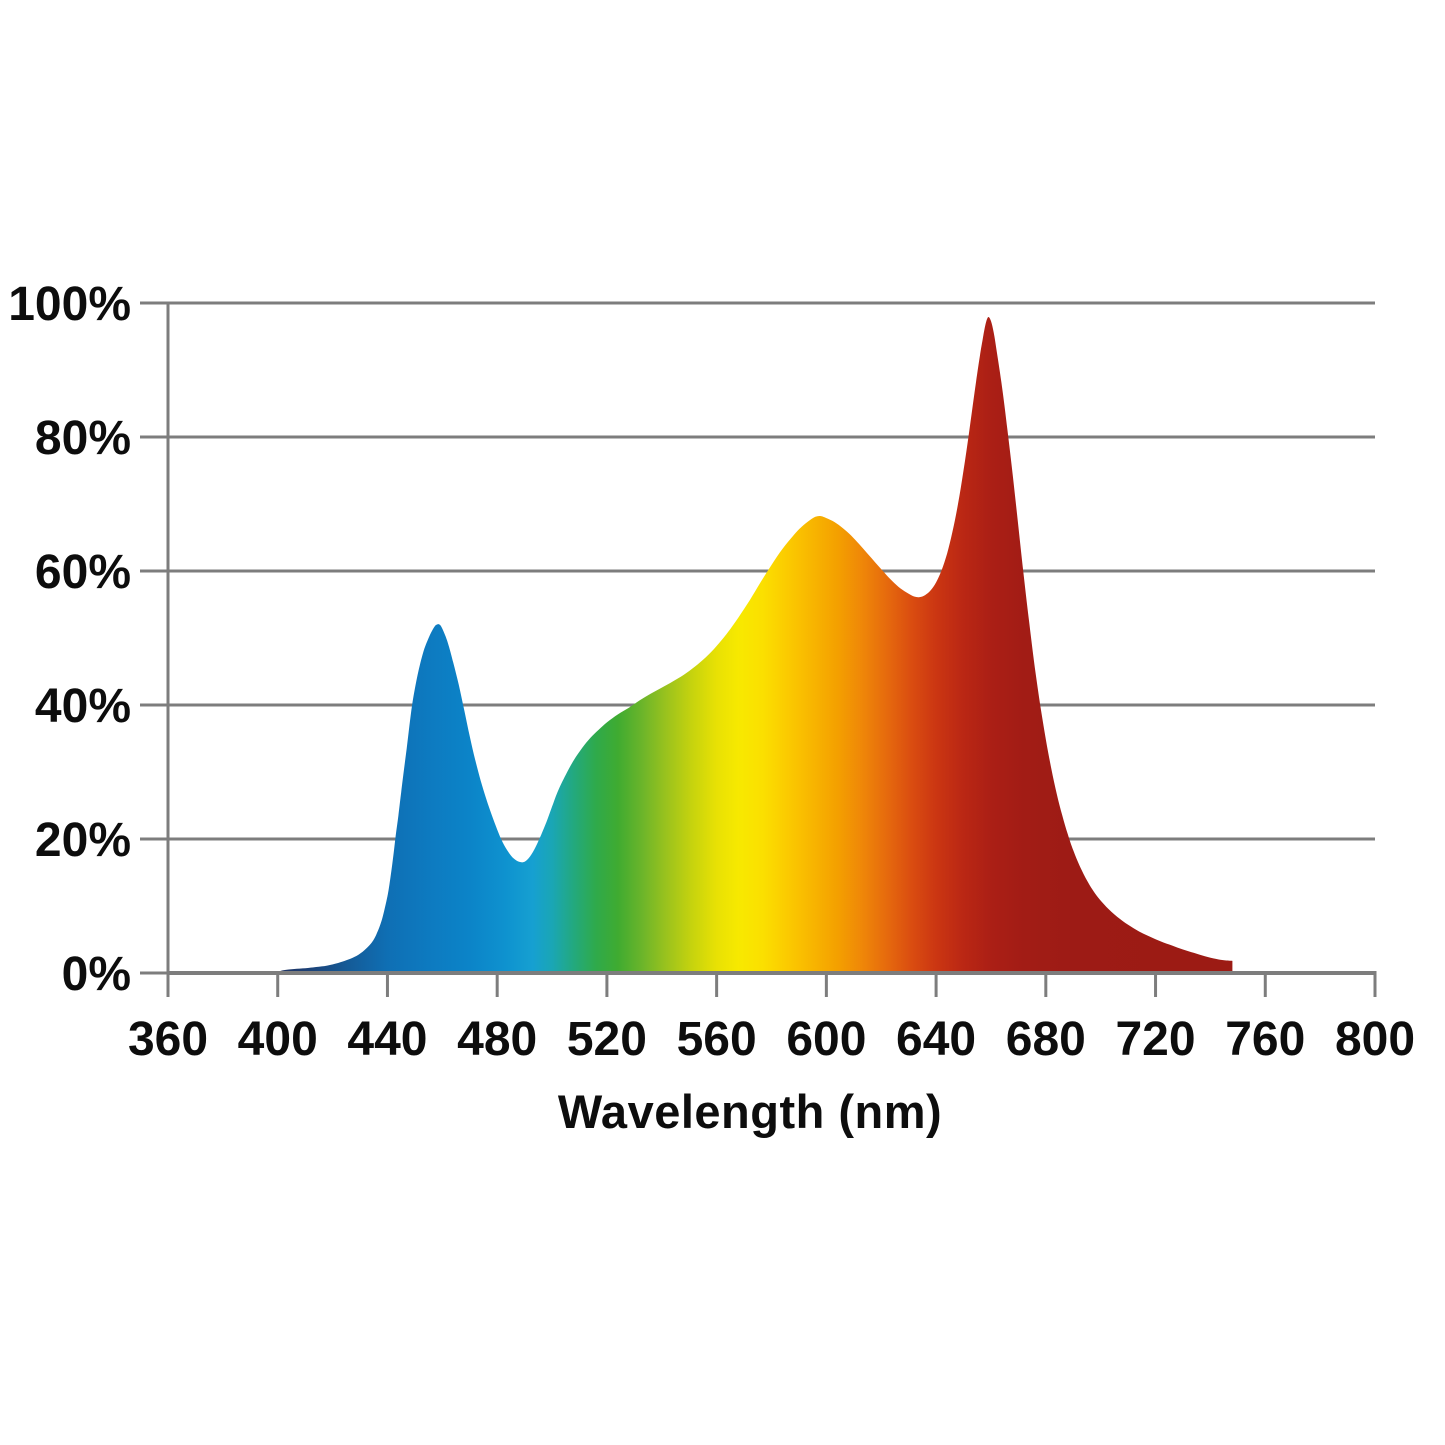 The height and width of the screenshot is (1445, 1445). What do you see at coordinates (83, 840) in the screenshot?
I see `y-tick-label-20: 20%` at bounding box center [83, 840].